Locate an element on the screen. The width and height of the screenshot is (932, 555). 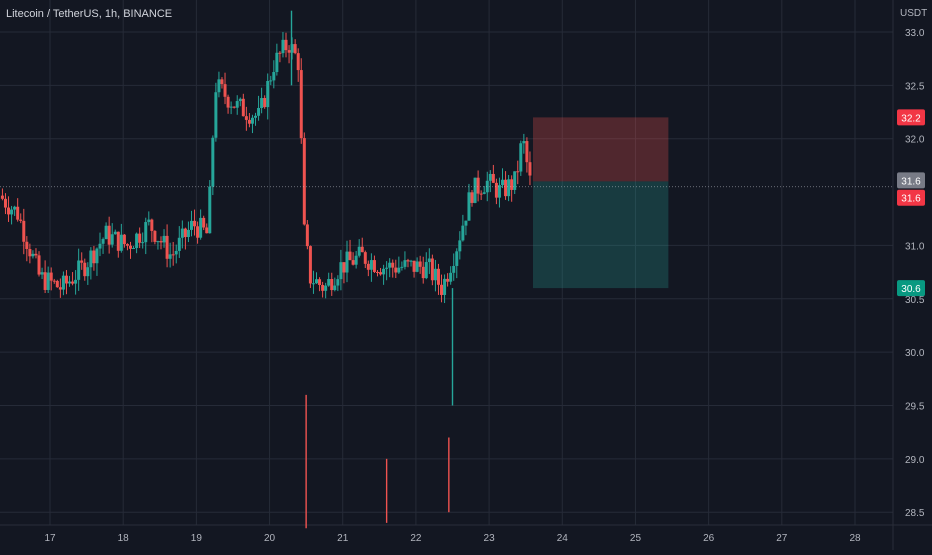
y-tick-label: 29.5 is located at coordinates (915, 406).